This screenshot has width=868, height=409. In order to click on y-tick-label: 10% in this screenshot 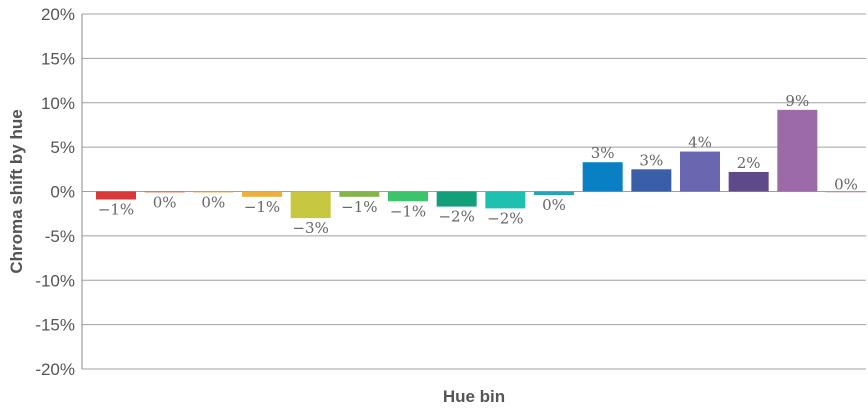, I will do `click(58, 103)`.